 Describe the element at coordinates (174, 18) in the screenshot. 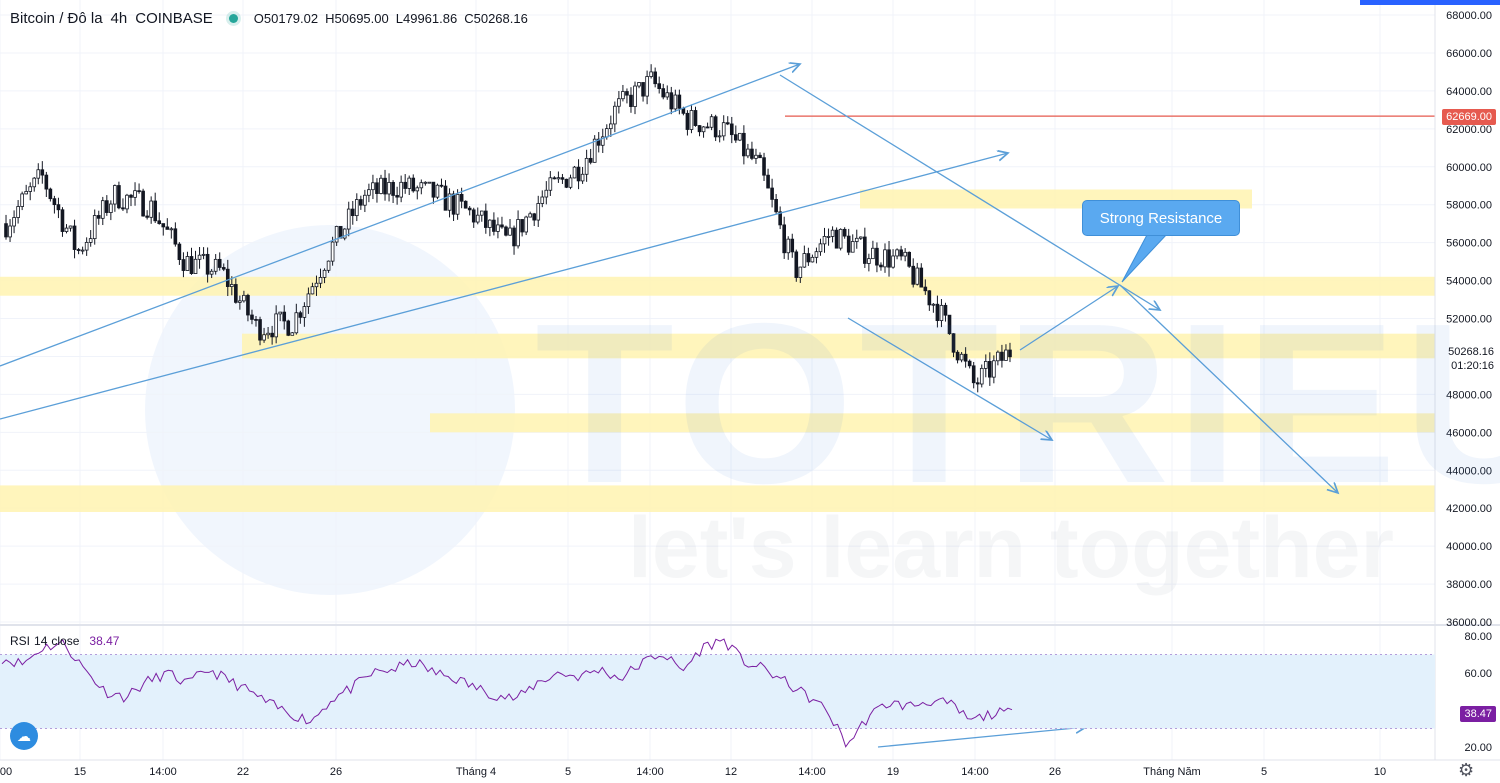

I see `exchange-label: COINBASE` at that location.